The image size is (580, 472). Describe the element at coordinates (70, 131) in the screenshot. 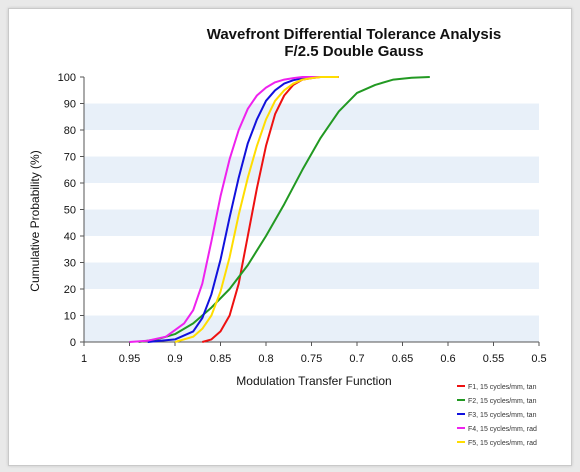

I see `y-tick-label: 80` at that location.